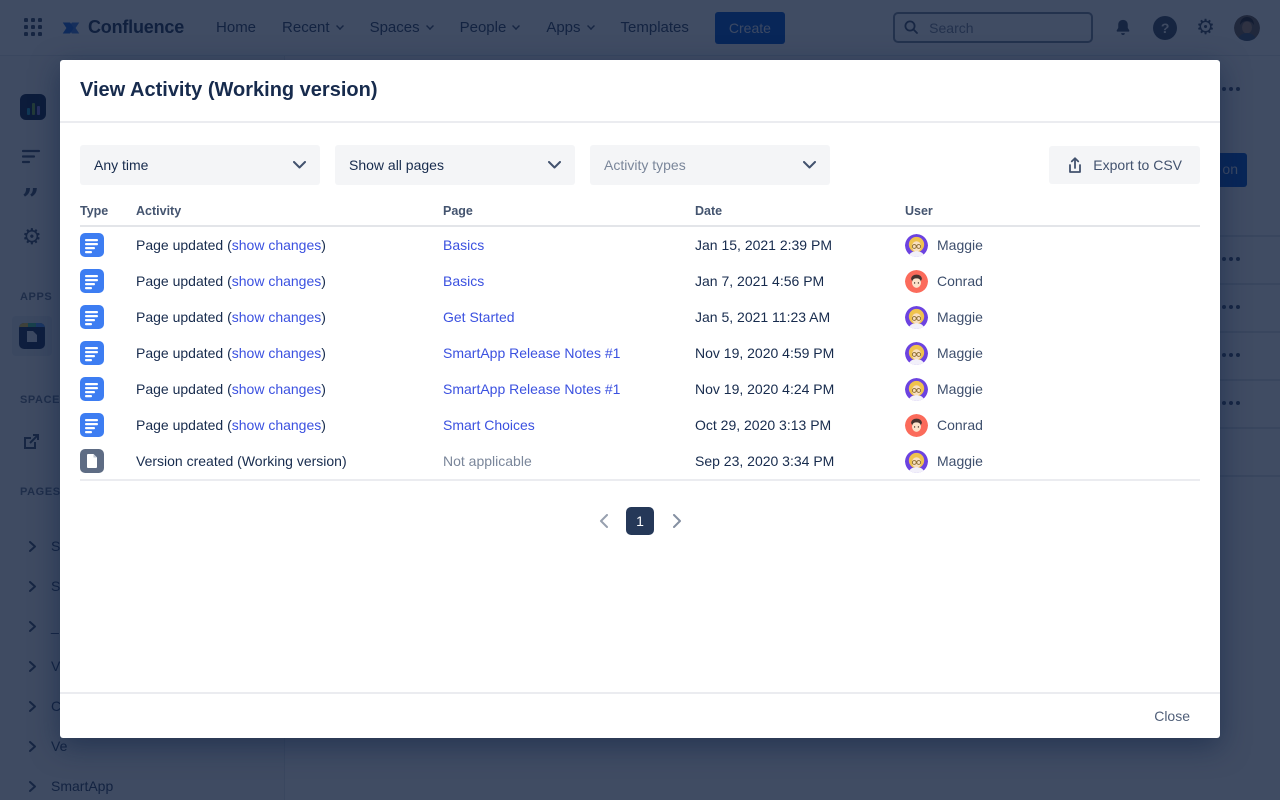 This screenshot has width=1280, height=800. I want to click on user-cell: Conrad, so click(1052, 425).